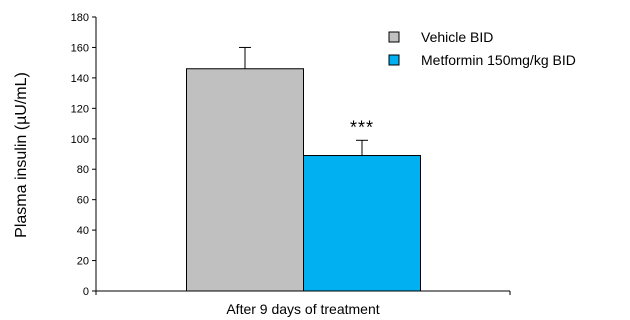  Describe the element at coordinates (457, 37) in the screenshot. I see `legend-label: Vehicle BID` at that location.